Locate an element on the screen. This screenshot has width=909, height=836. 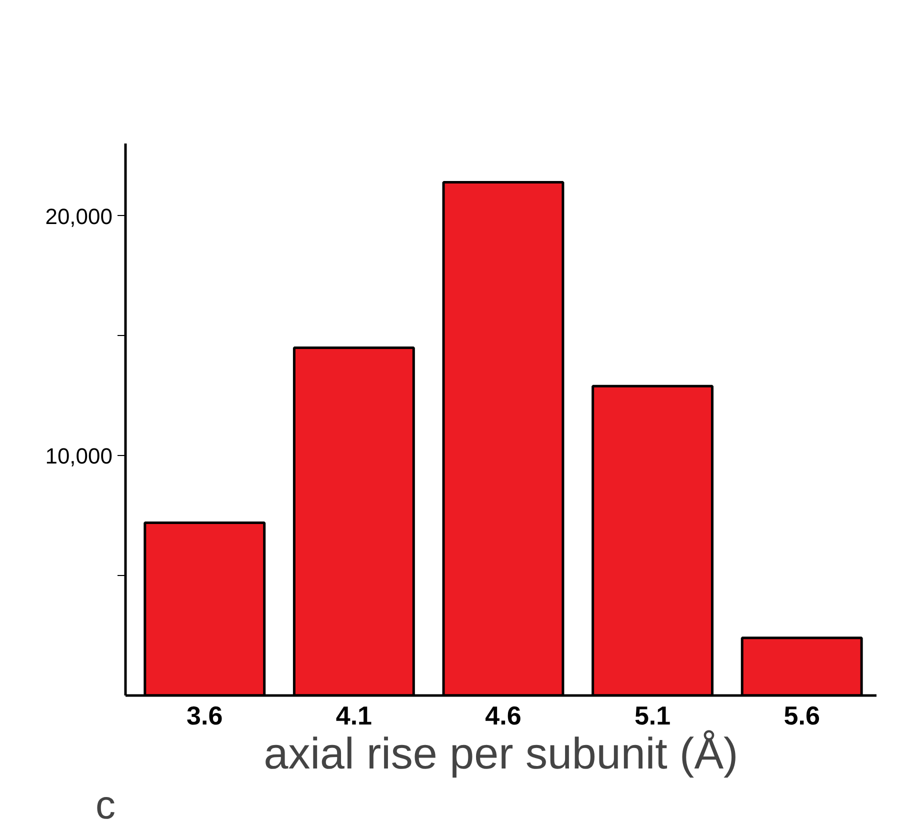
y-tick-label: 20,000 is located at coordinates (79, 216).